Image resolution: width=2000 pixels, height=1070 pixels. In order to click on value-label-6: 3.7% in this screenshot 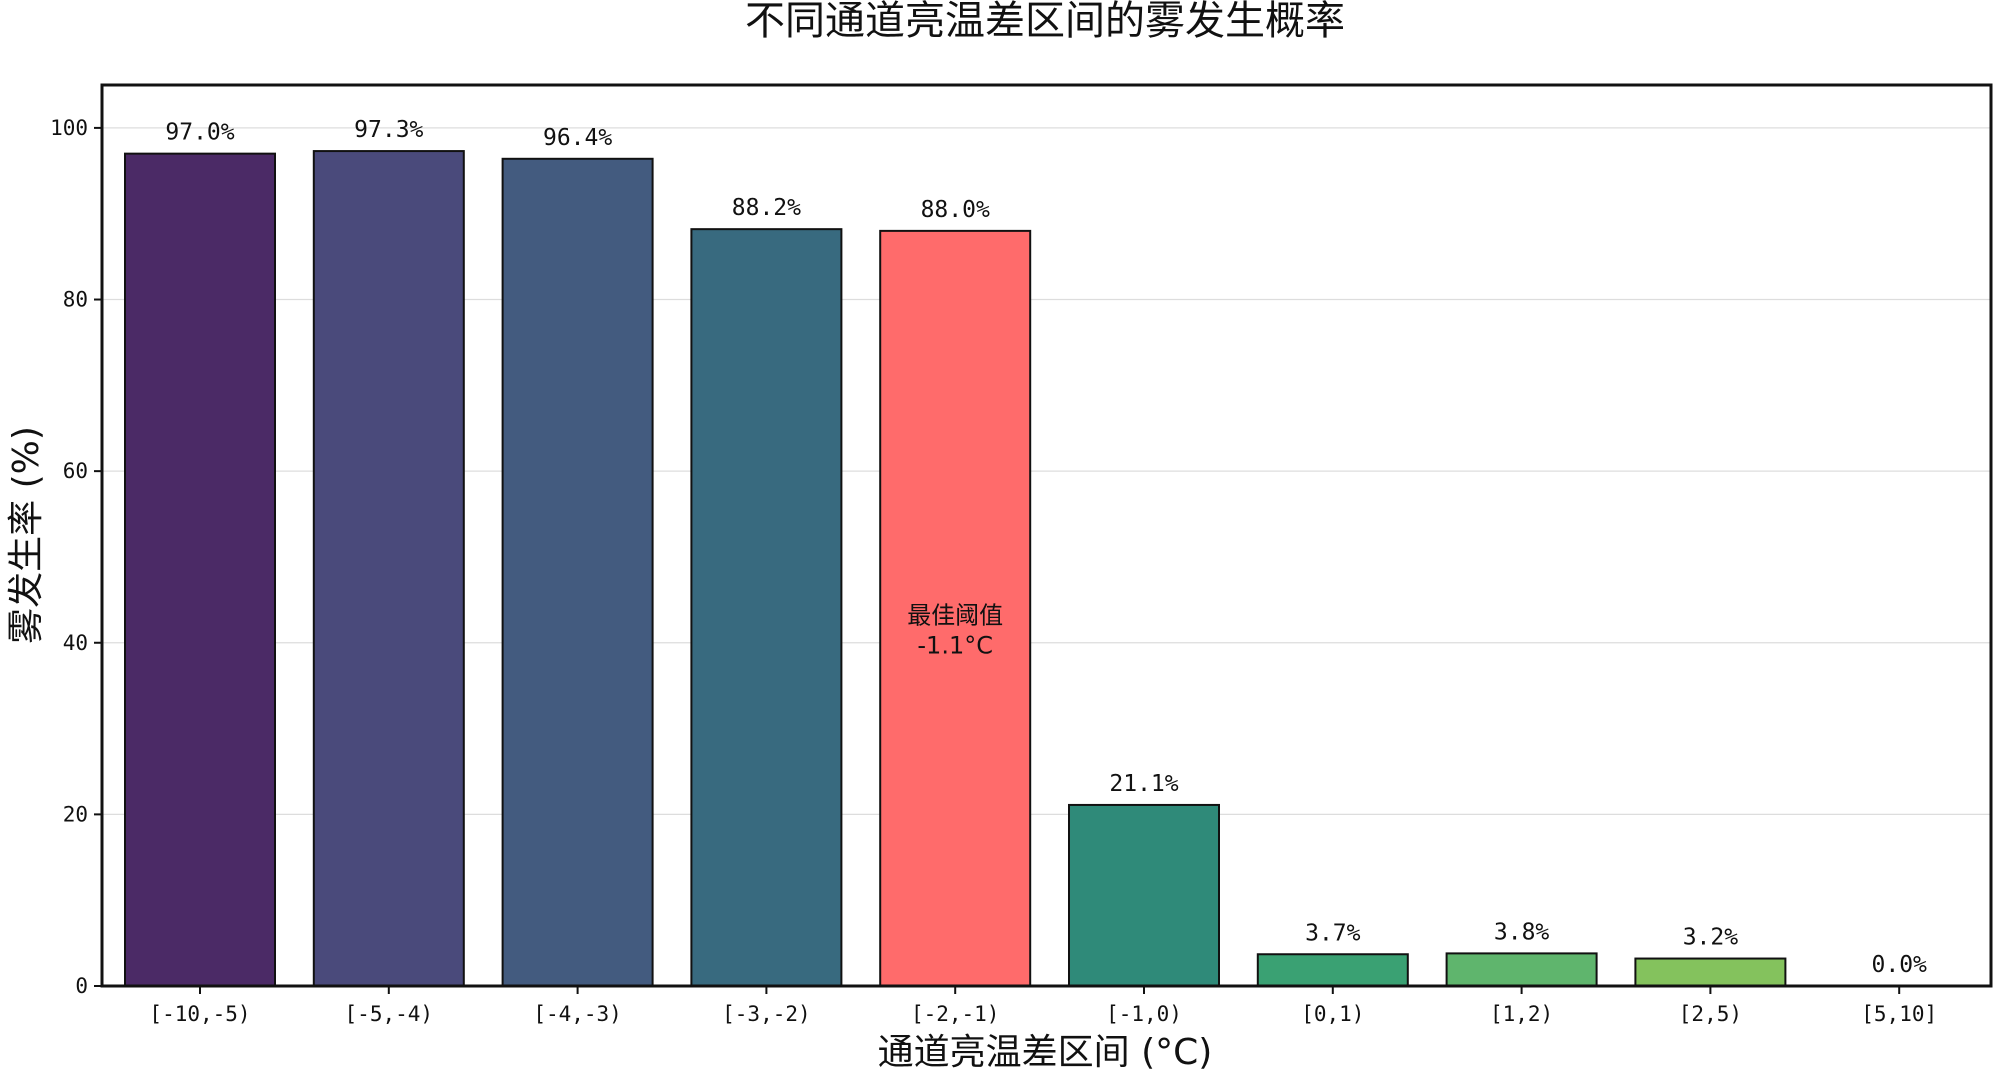, I will do `click(1333, 933)`.